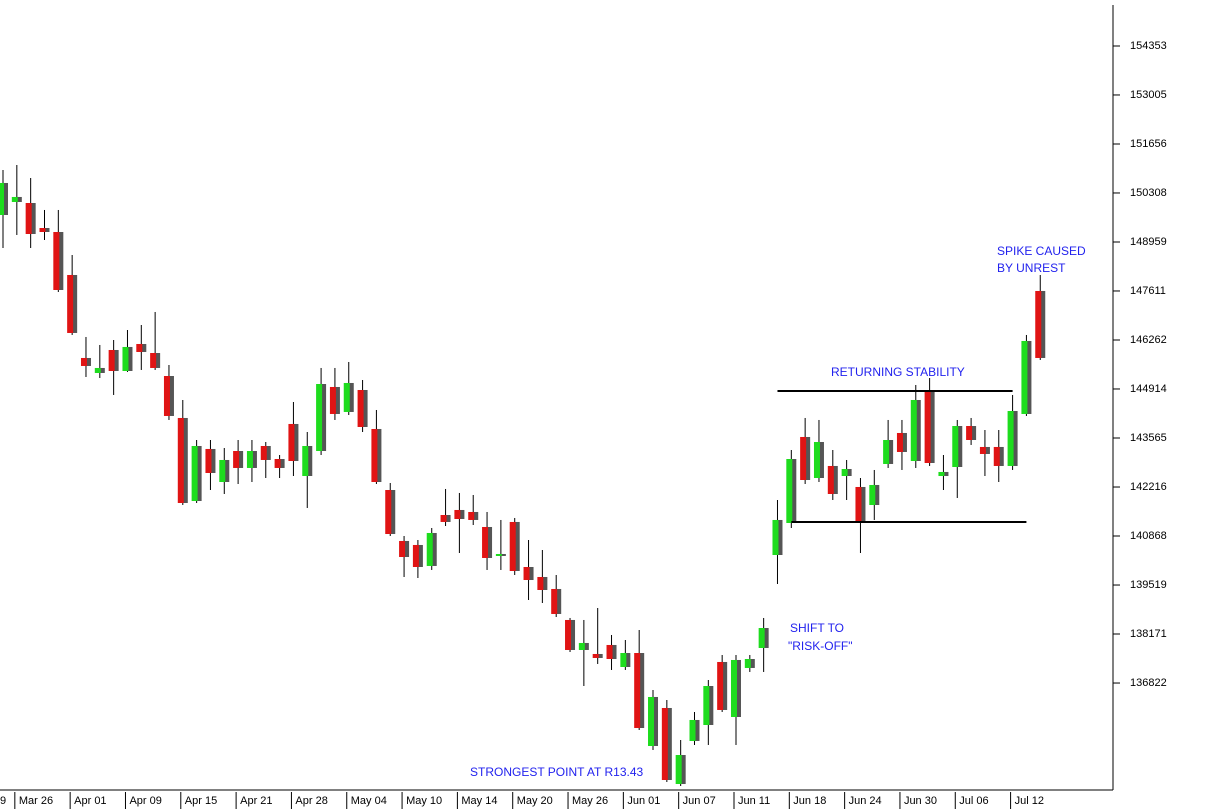  I want to click on x-tick-label: Jun 11, so click(754, 801).